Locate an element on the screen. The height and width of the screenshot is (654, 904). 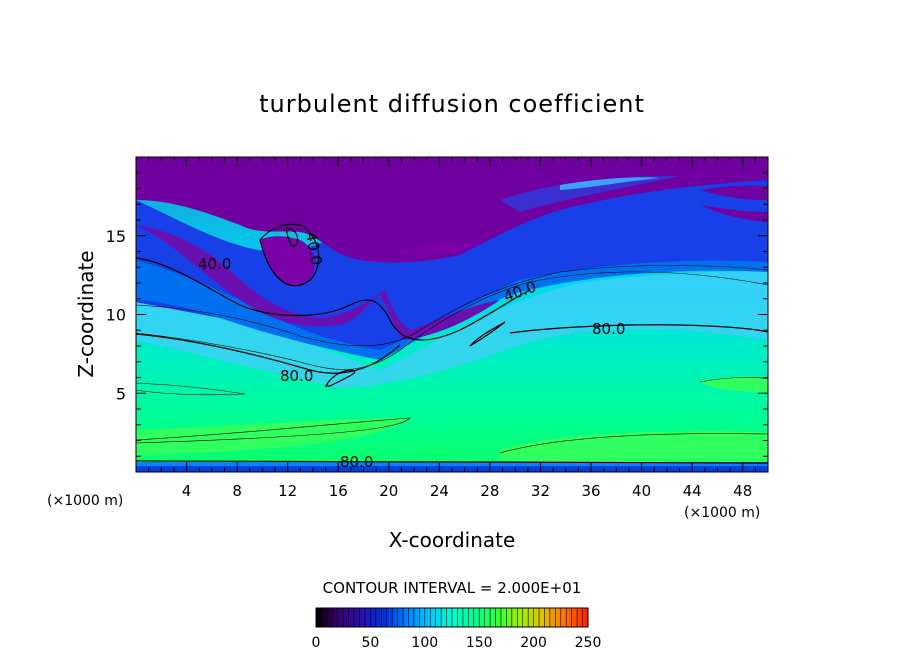
y-tick-label: 5 is located at coordinates (121, 393).